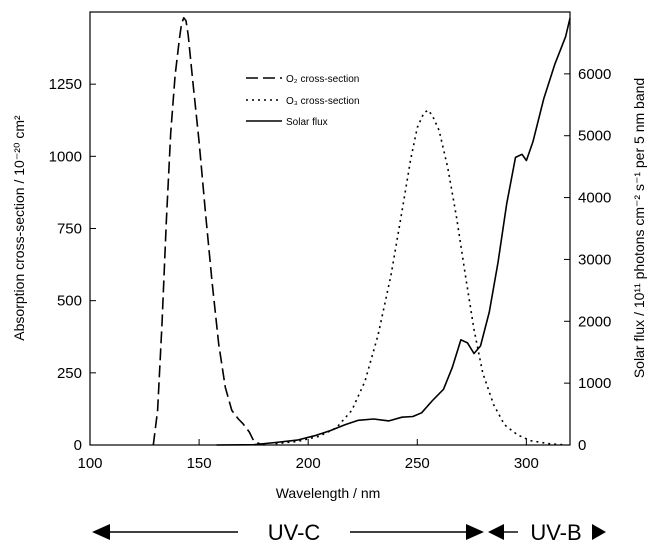 This screenshot has height=542, width=652. Describe the element at coordinates (89, 463) in the screenshot. I see `x-tick-label-0: 100` at that location.